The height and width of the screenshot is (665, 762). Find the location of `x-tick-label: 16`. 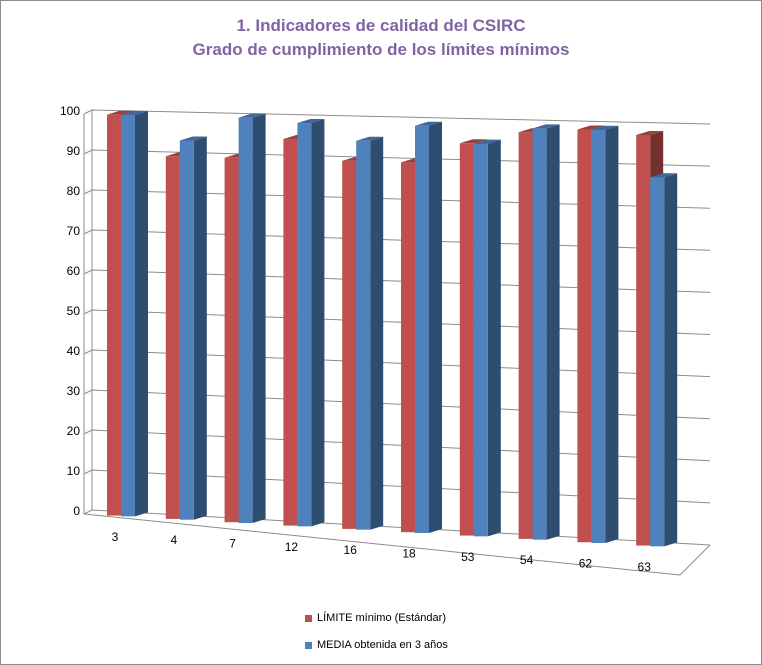

x-tick-label: 16 is located at coordinates (351, 550).